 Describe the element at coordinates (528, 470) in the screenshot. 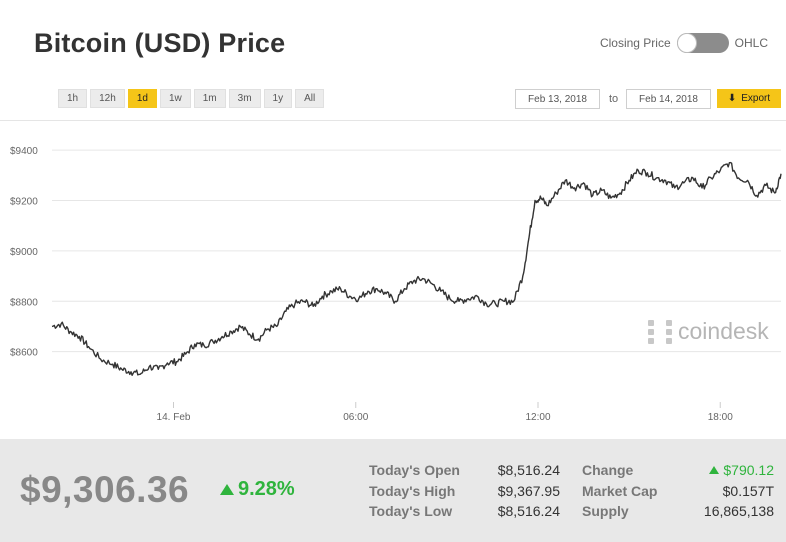

I see `todays-open-value: $8,516.24` at that location.